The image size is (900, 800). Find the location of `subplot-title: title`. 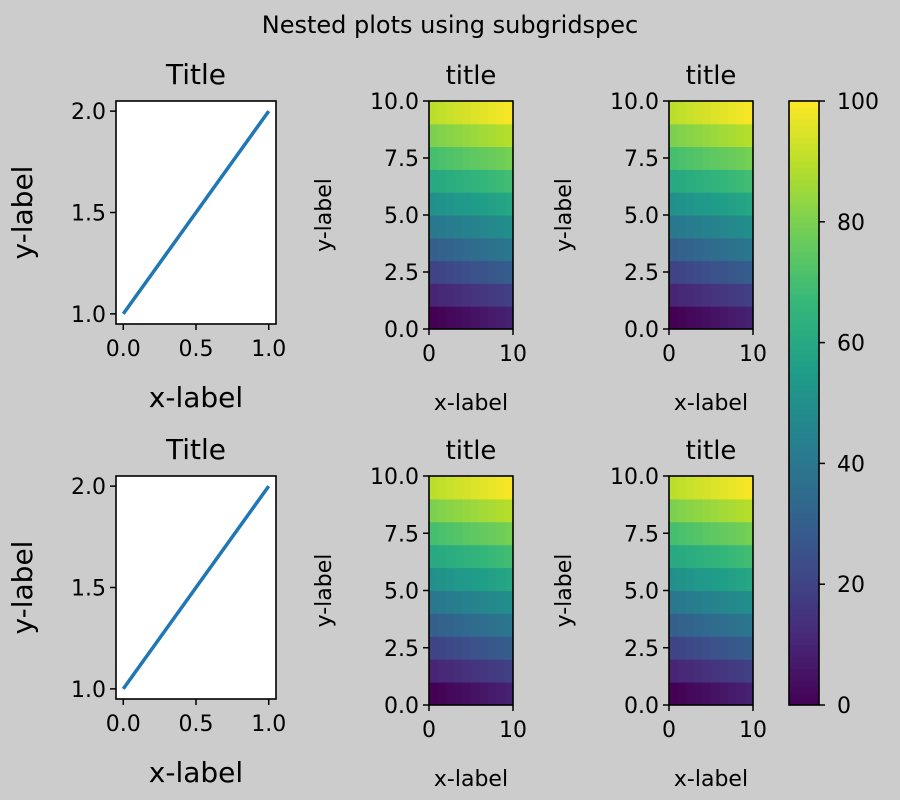

subplot-title: title is located at coordinates (471, 76).